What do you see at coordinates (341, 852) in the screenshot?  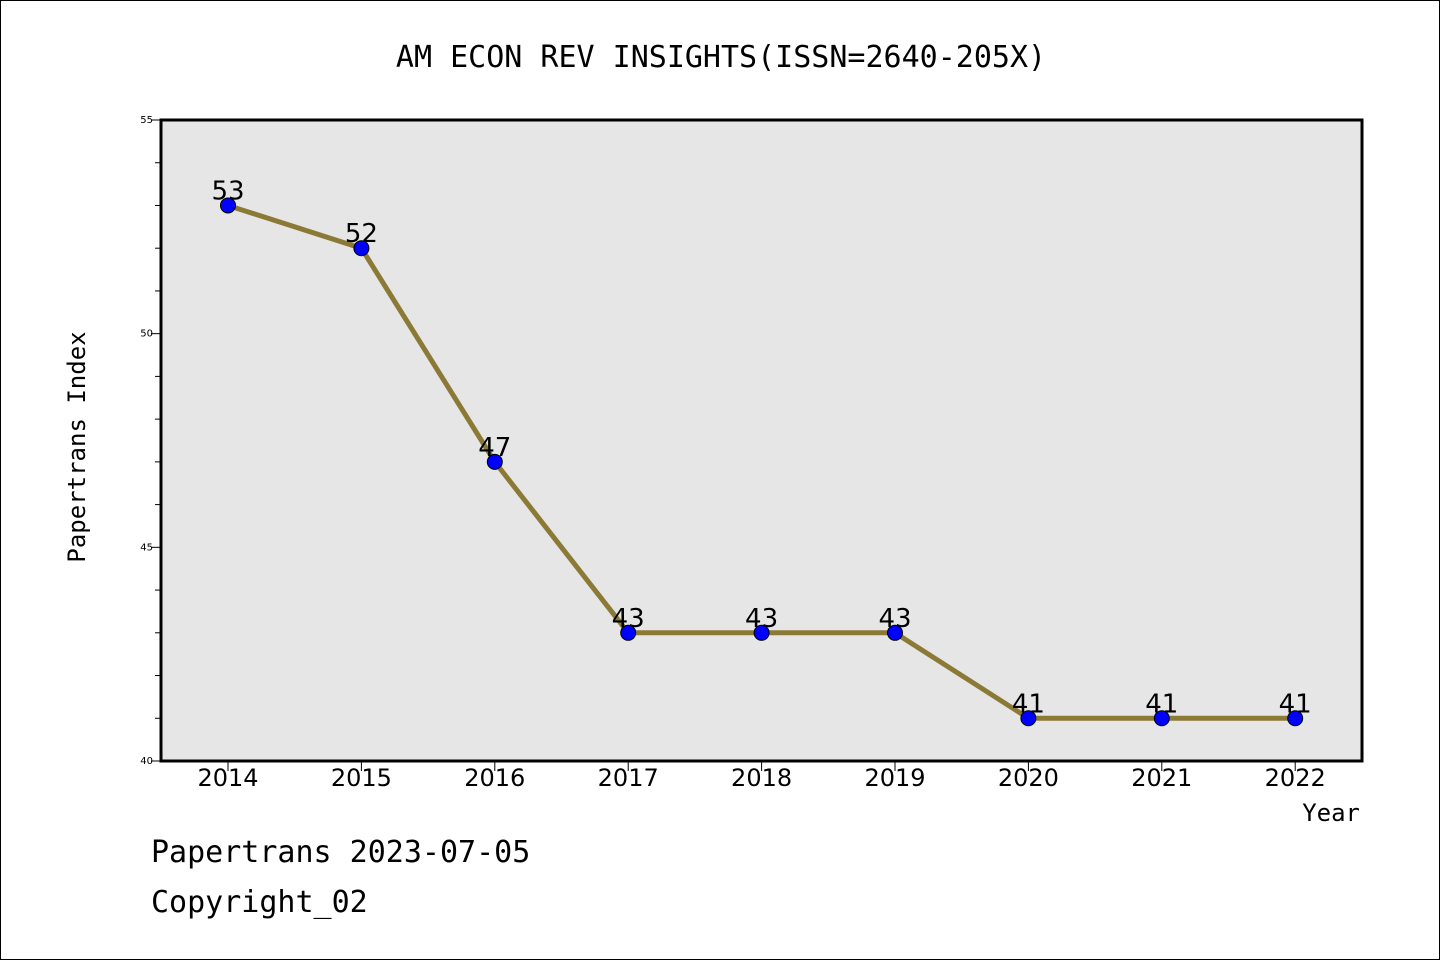 I see `footer-date: Papertrans 2023-07-05` at bounding box center [341, 852].